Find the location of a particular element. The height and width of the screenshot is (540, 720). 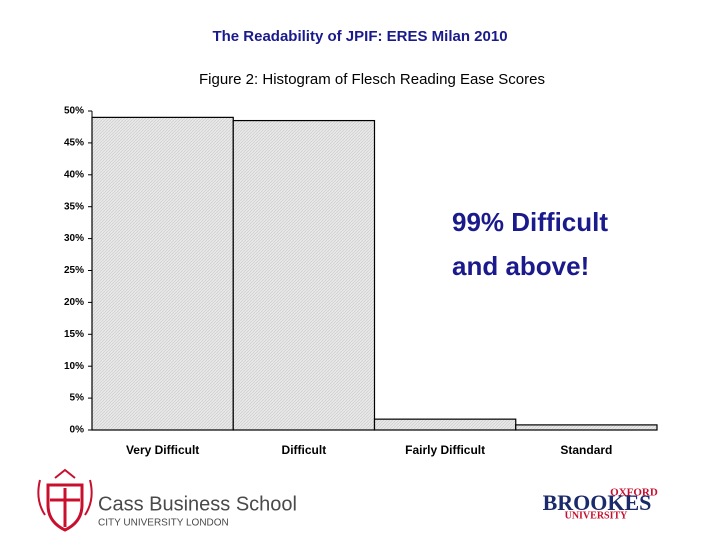

cass-name: Cass Business School is located at coordinates (197, 504).